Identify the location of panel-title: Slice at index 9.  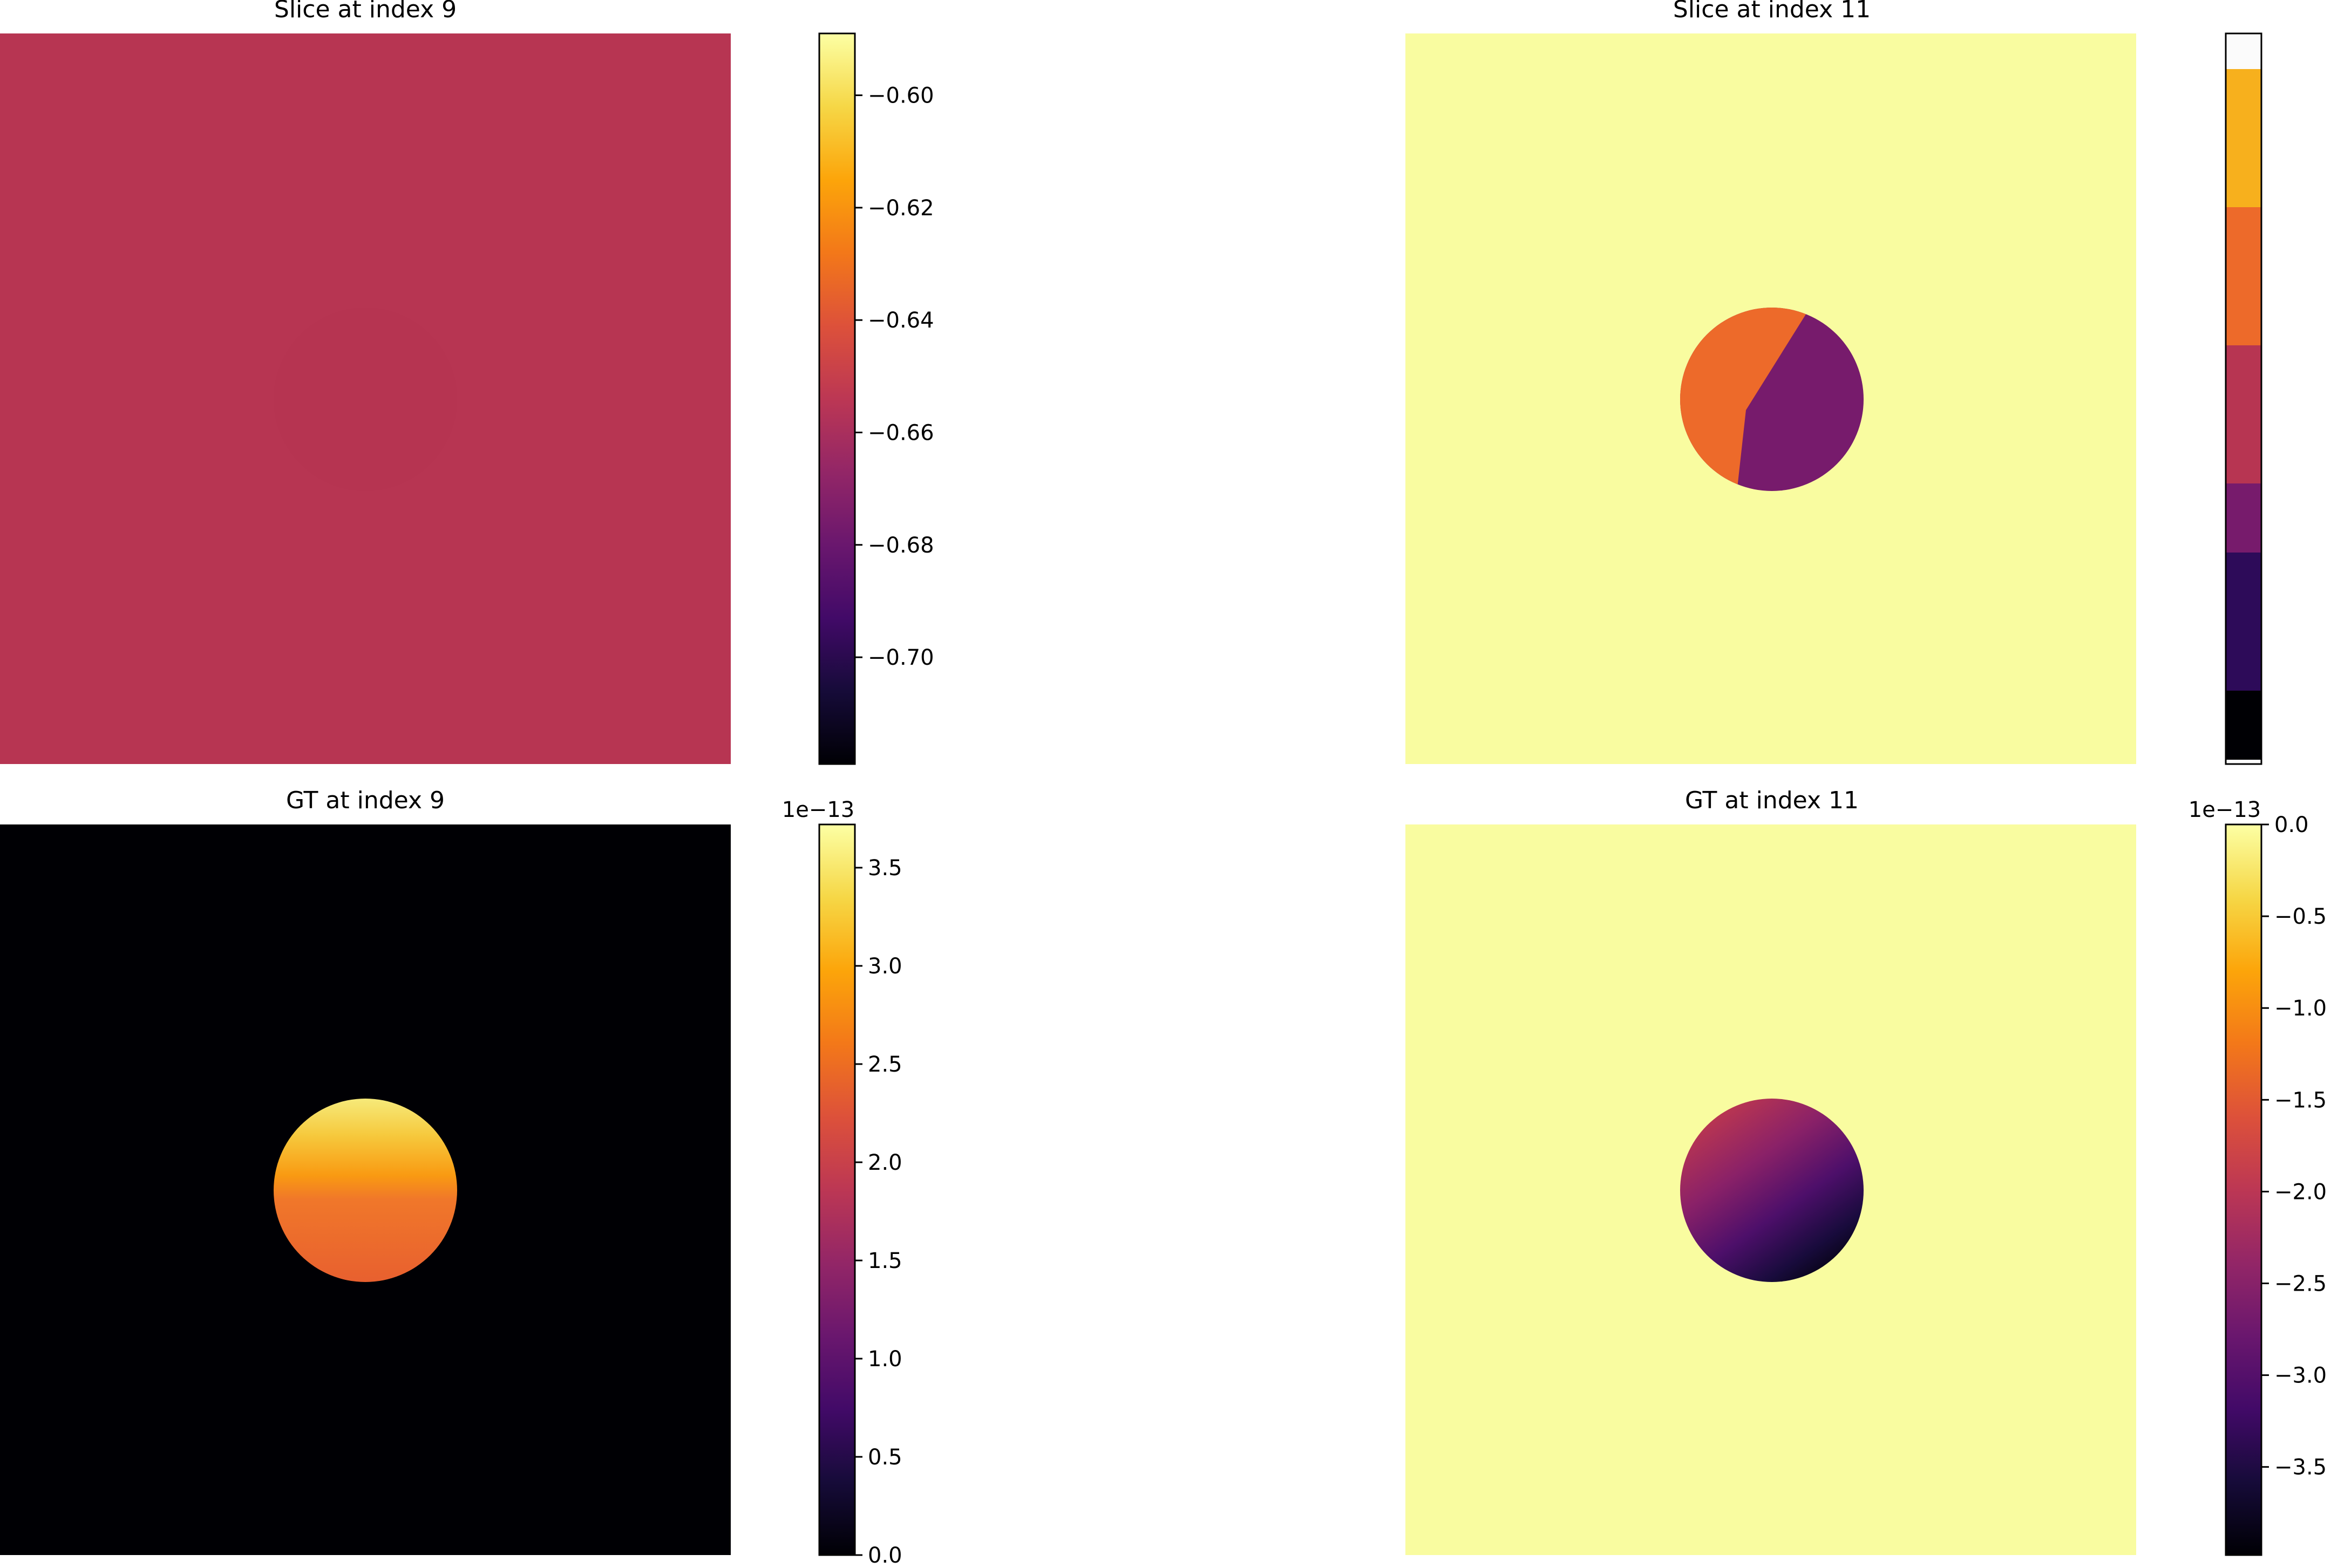
(365, 11).